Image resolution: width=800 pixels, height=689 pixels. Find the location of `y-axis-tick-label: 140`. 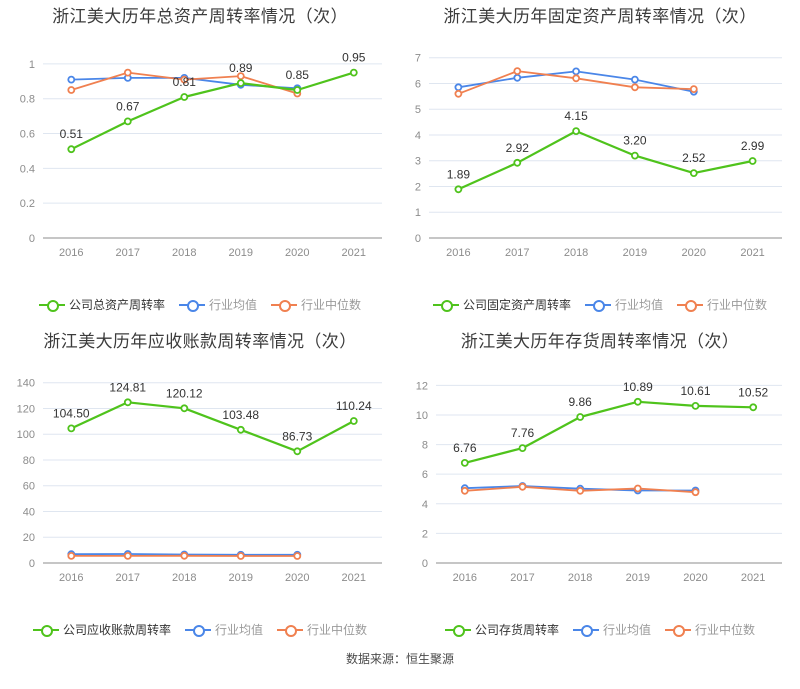

y-axis-tick-label: 140 is located at coordinates (26, 384).